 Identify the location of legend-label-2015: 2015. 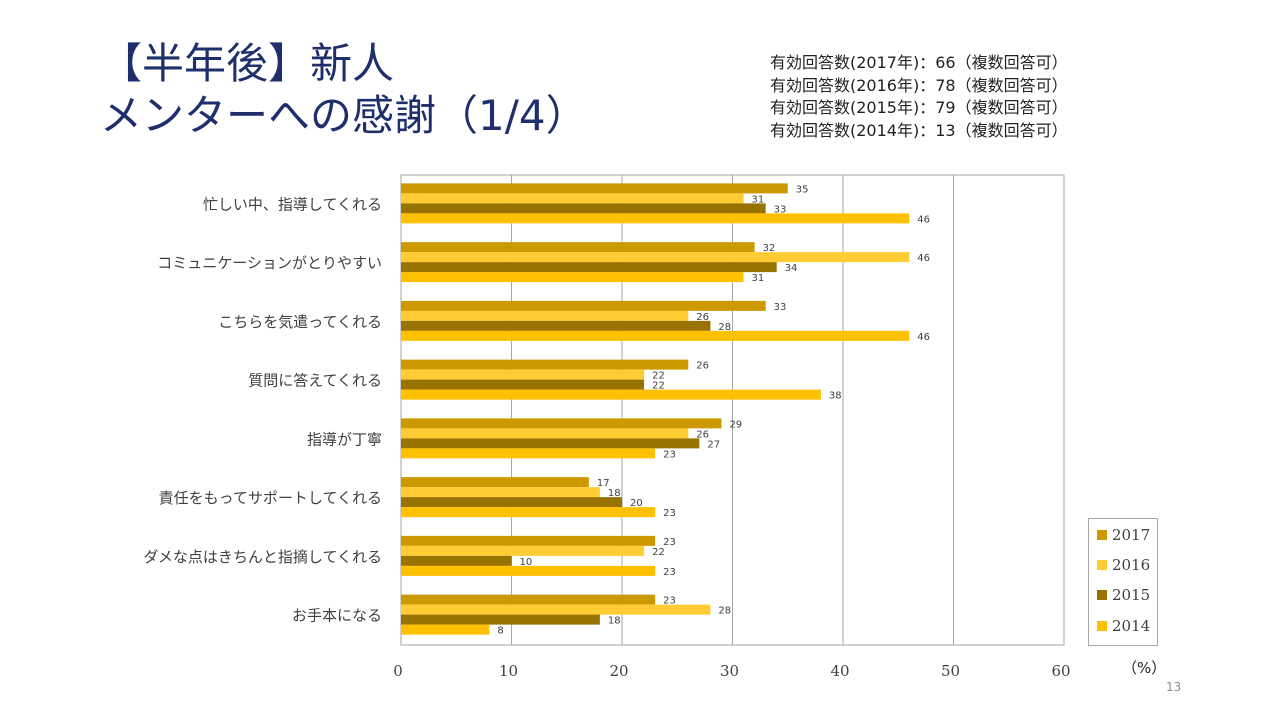
(1131, 595).